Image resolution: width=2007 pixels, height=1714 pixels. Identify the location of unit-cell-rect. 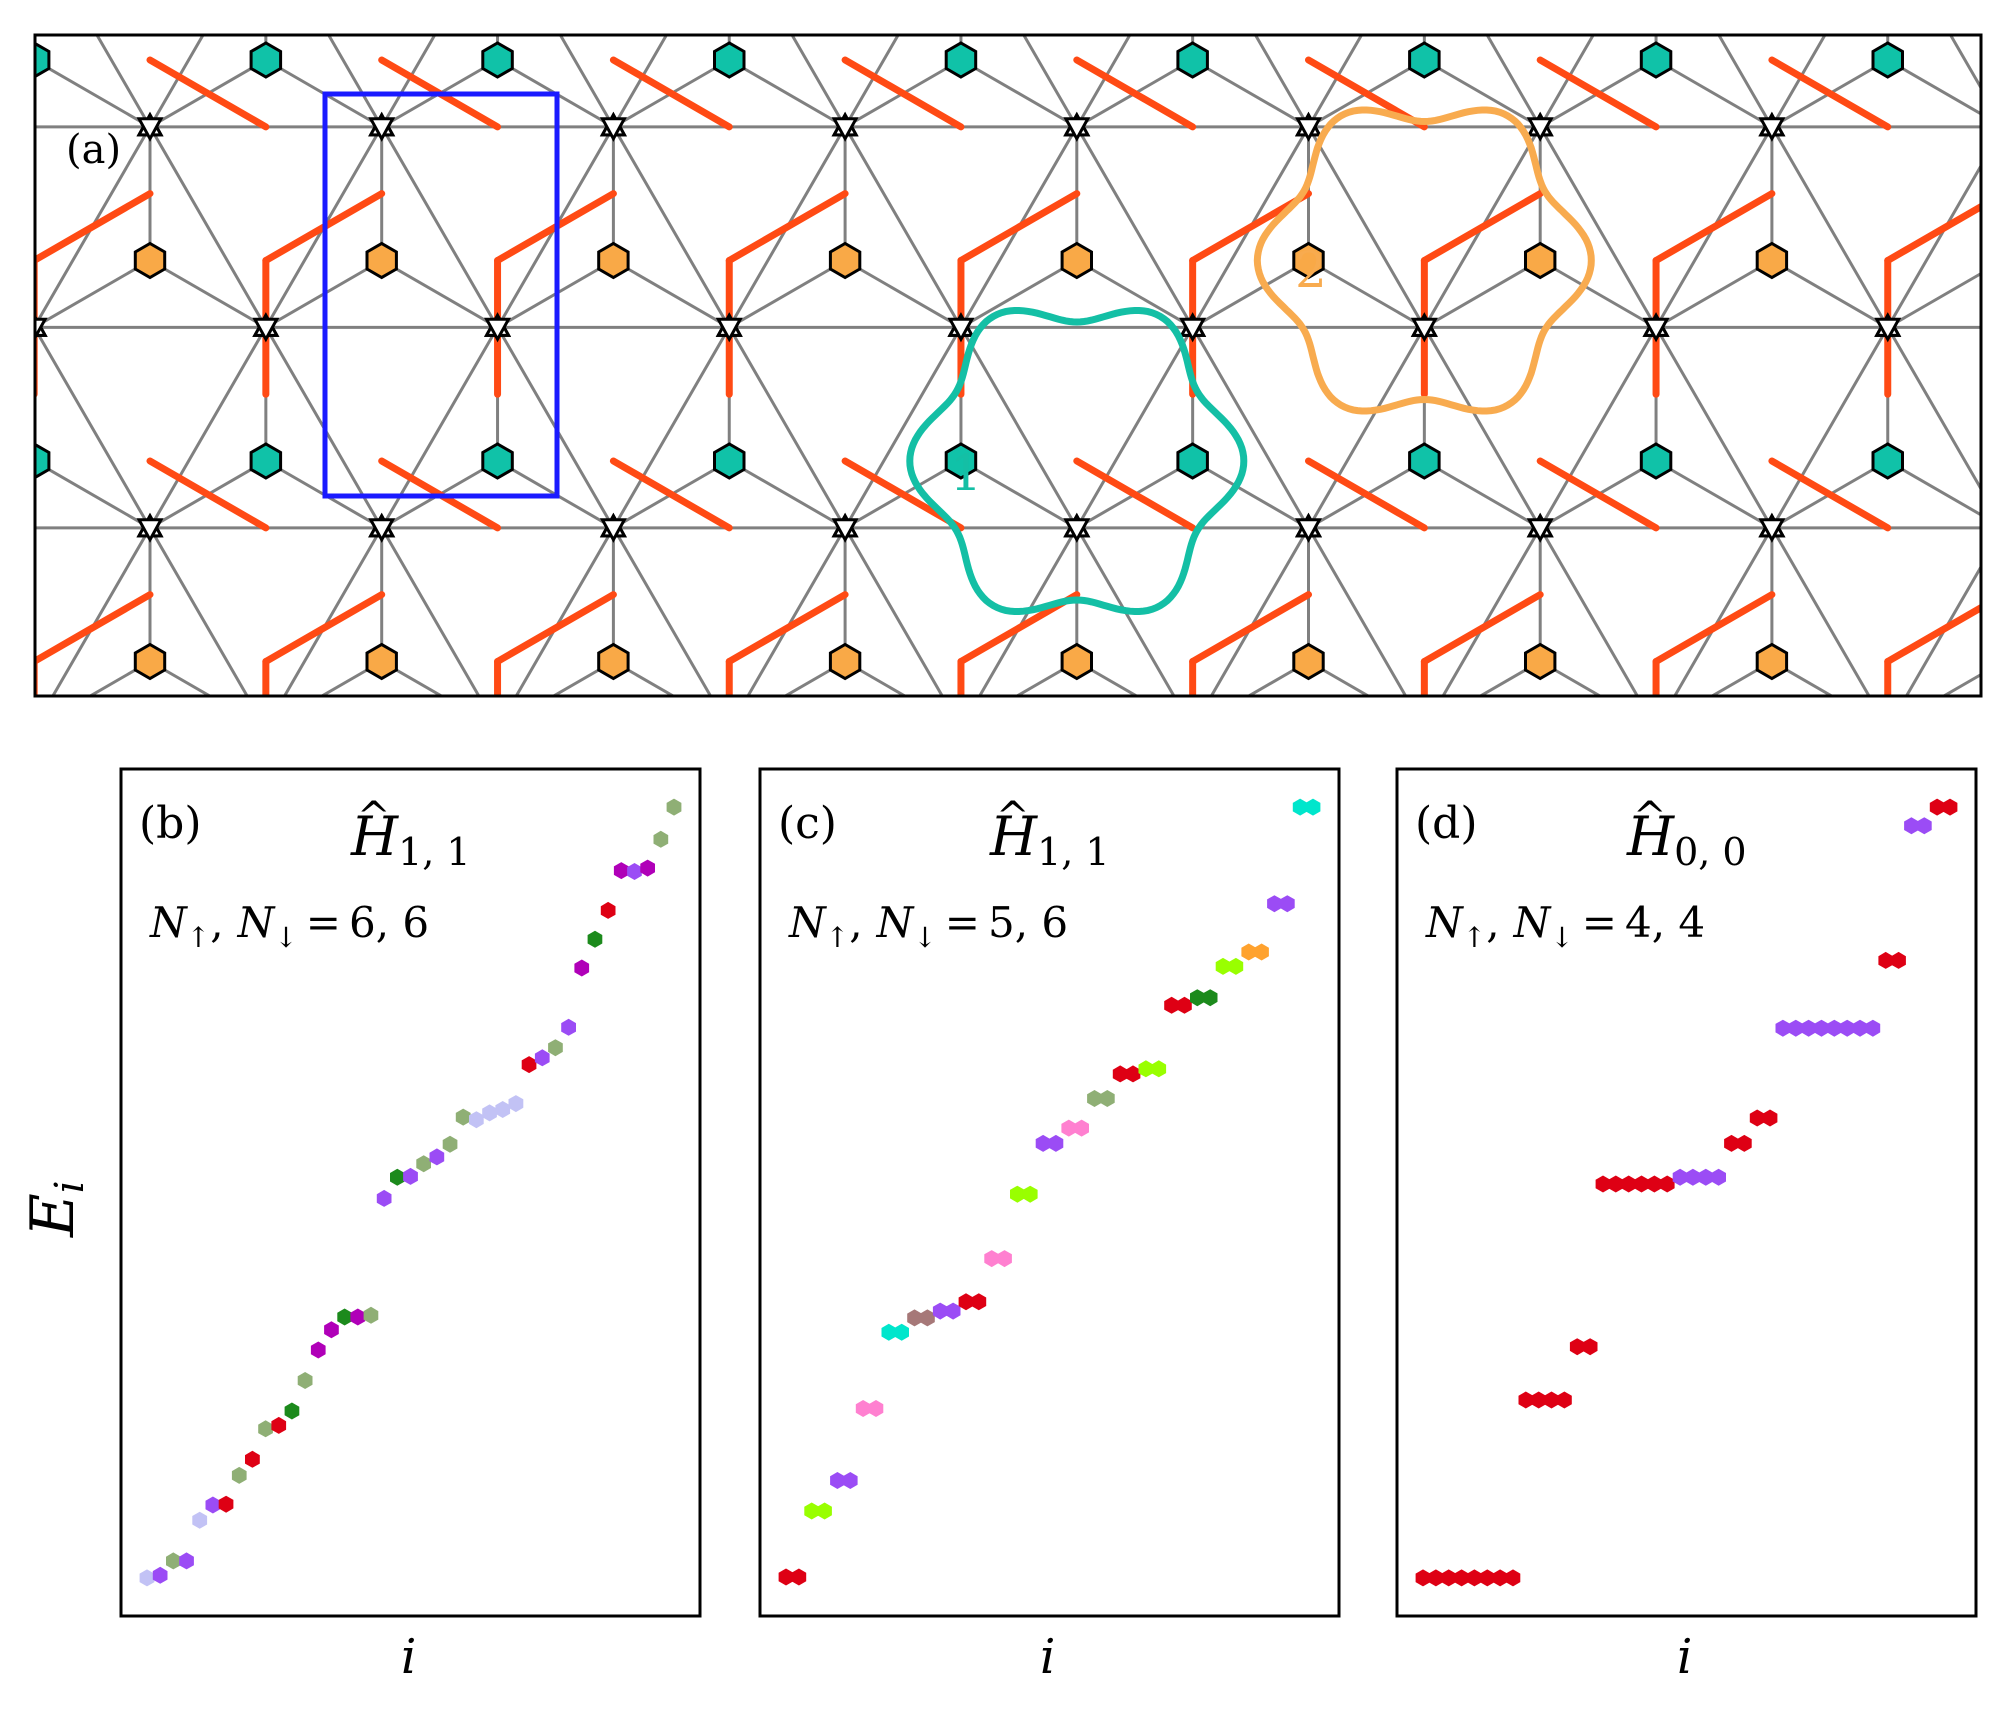
(441, 295).